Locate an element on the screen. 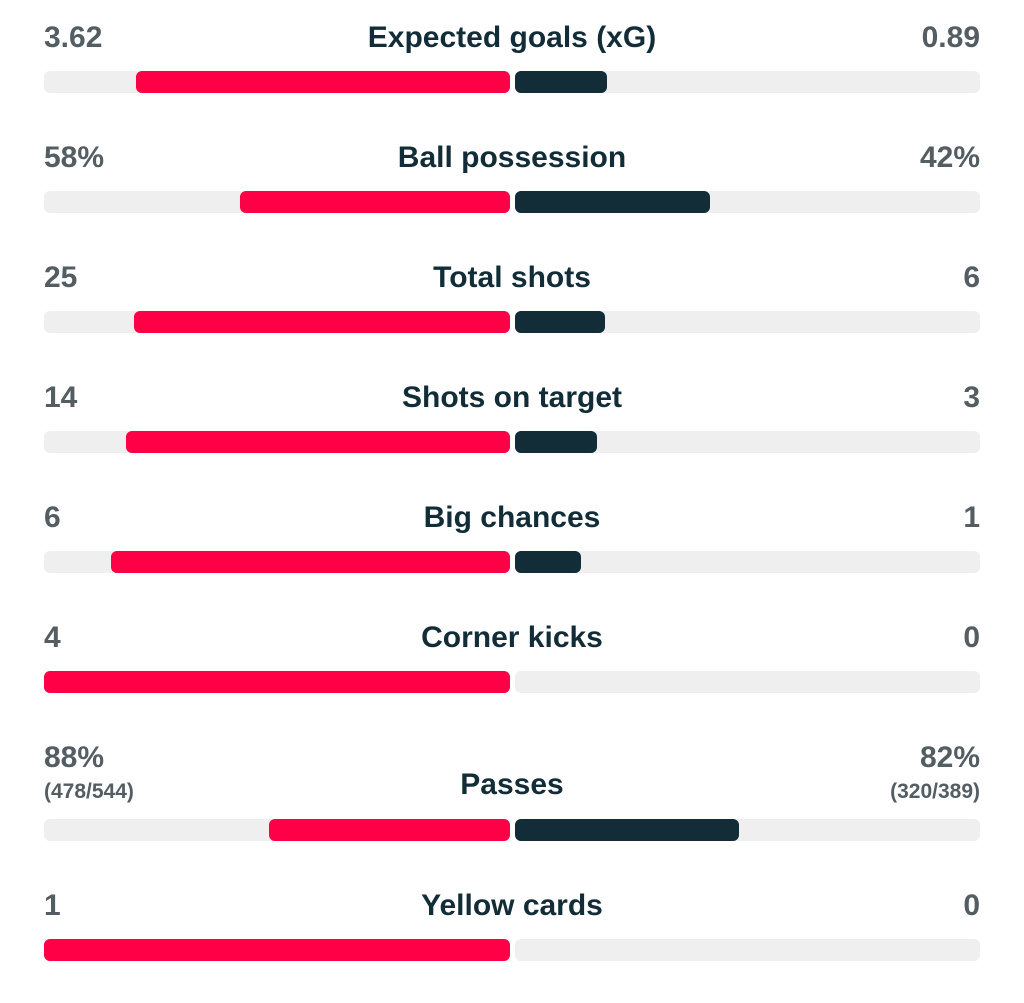 The image size is (1024, 1003). home-value: 88% (478/544) is located at coordinates (89, 773).